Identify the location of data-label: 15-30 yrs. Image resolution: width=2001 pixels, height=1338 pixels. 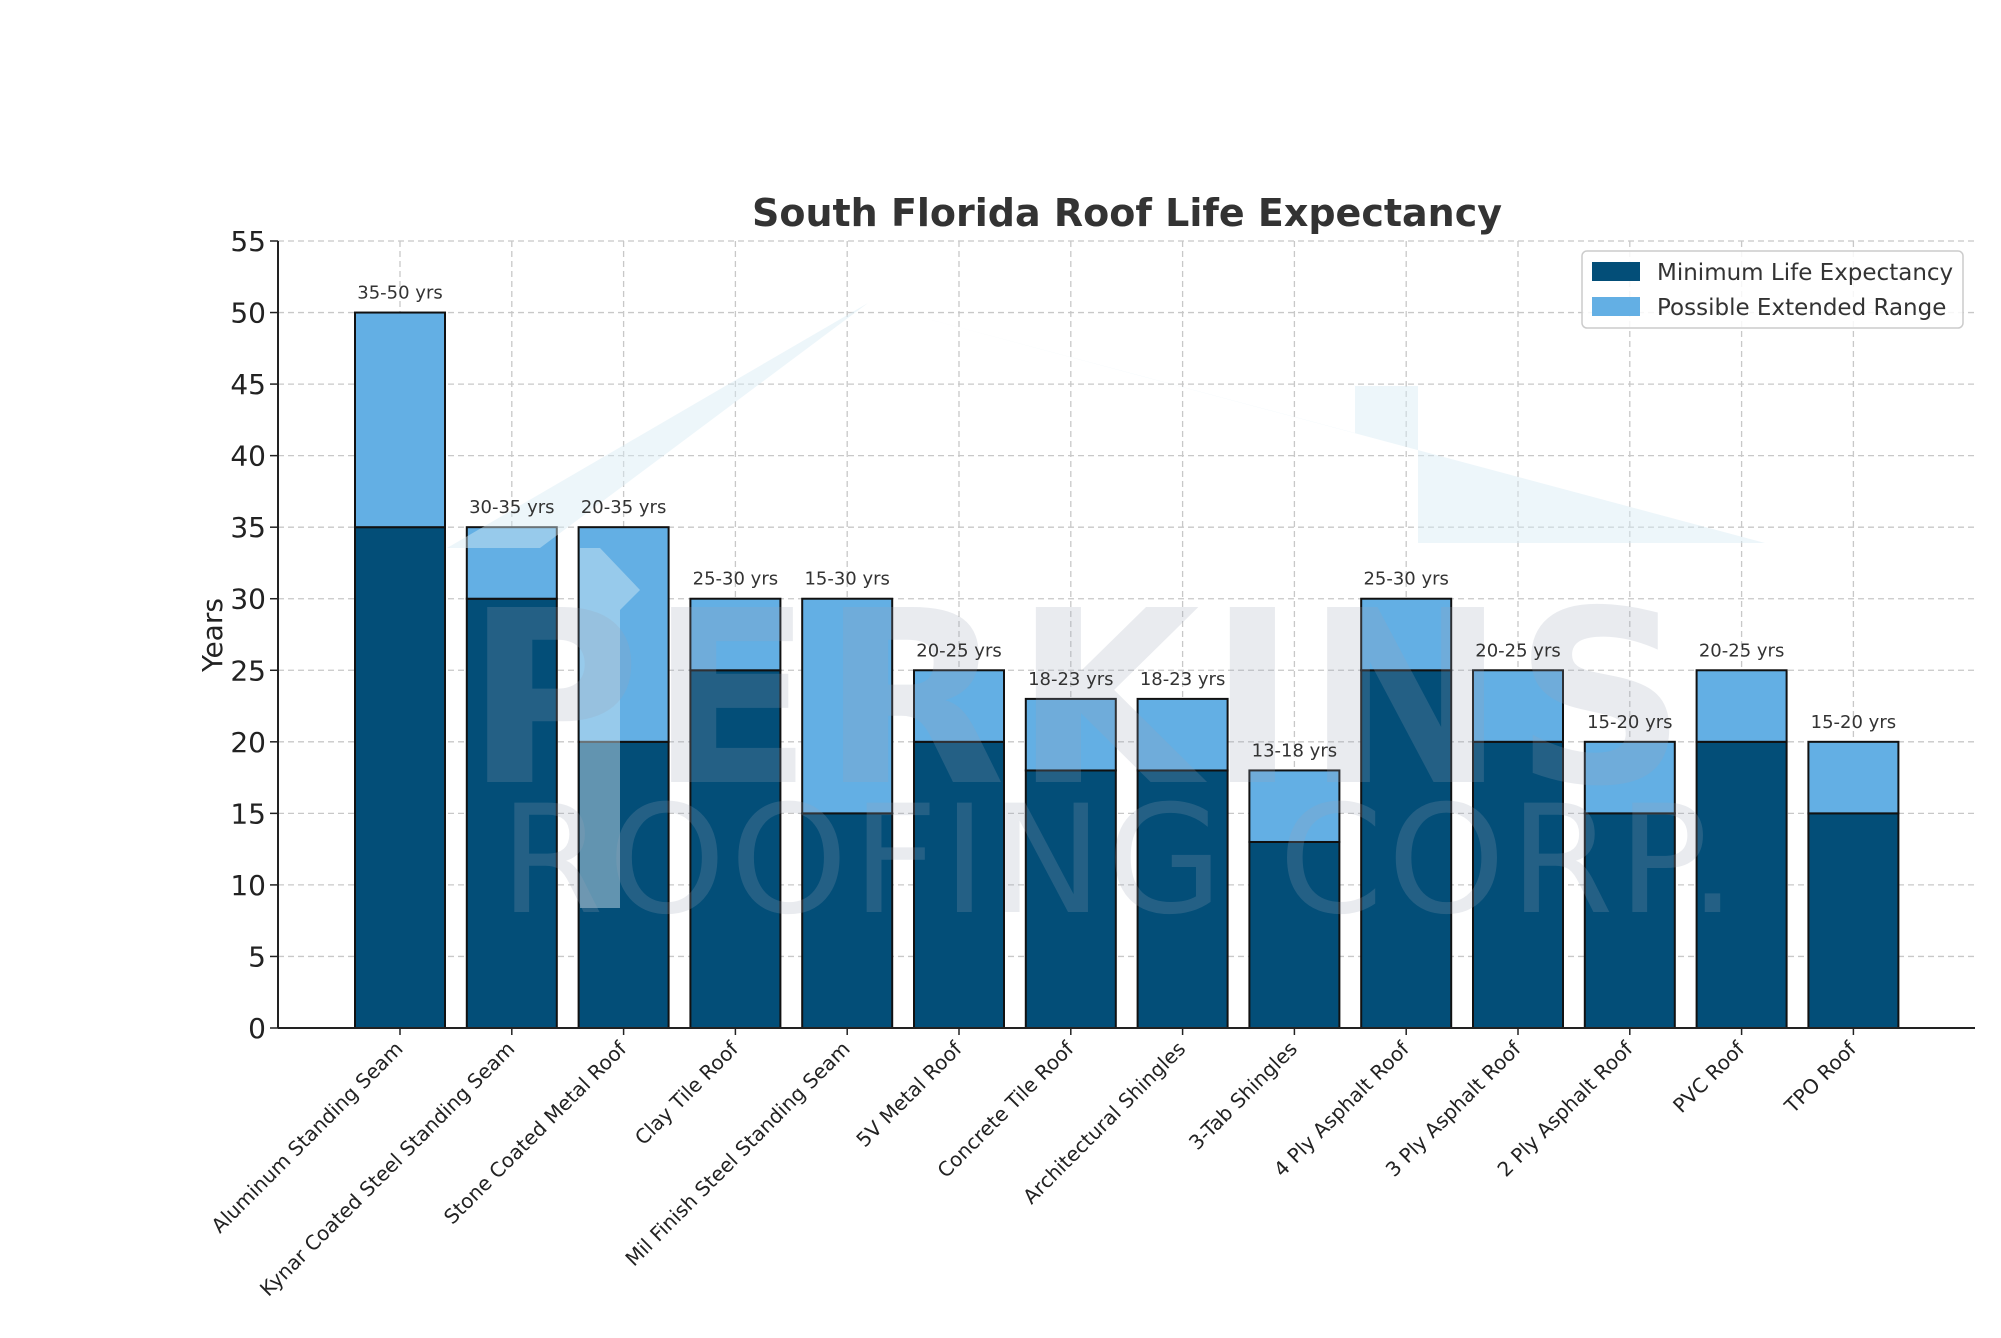
(846, 579).